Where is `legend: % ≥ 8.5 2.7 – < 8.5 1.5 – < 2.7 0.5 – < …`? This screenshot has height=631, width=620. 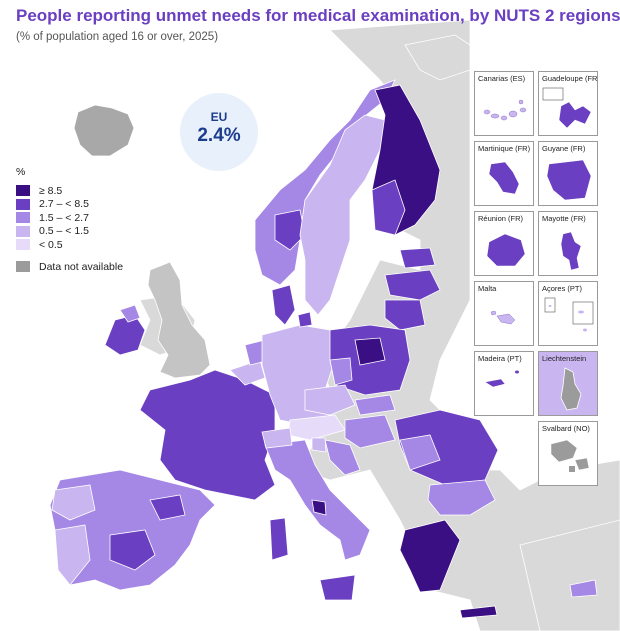 legend: % ≥ 8.5 2.7 – < 8.5 1.5 – < 2.7 0.5 – < … is located at coordinates (69, 220).